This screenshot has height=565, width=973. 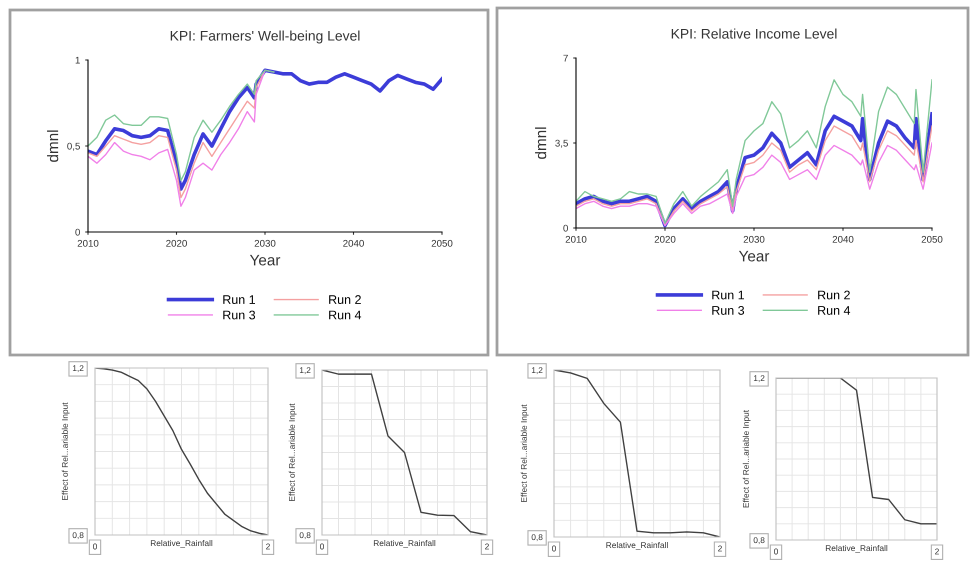 I want to click on y-tick-label: 0,5, so click(x=73, y=146).